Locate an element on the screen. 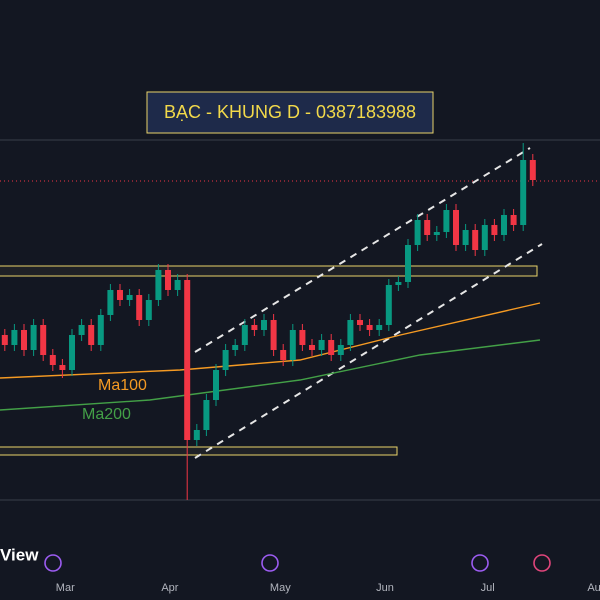 Image resolution: width=600 pixels, height=600 pixels. x-tick-label: Jun is located at coordinates (385, 588).